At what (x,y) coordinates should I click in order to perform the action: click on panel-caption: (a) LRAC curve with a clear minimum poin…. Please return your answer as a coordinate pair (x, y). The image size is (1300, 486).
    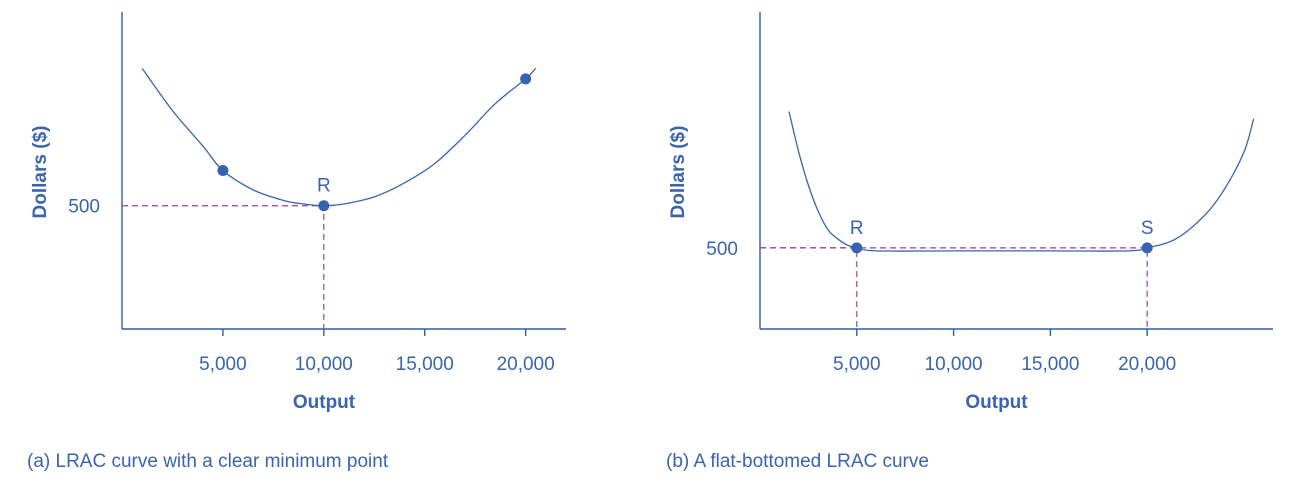
    Looking at the image, I should click on (208, 461).